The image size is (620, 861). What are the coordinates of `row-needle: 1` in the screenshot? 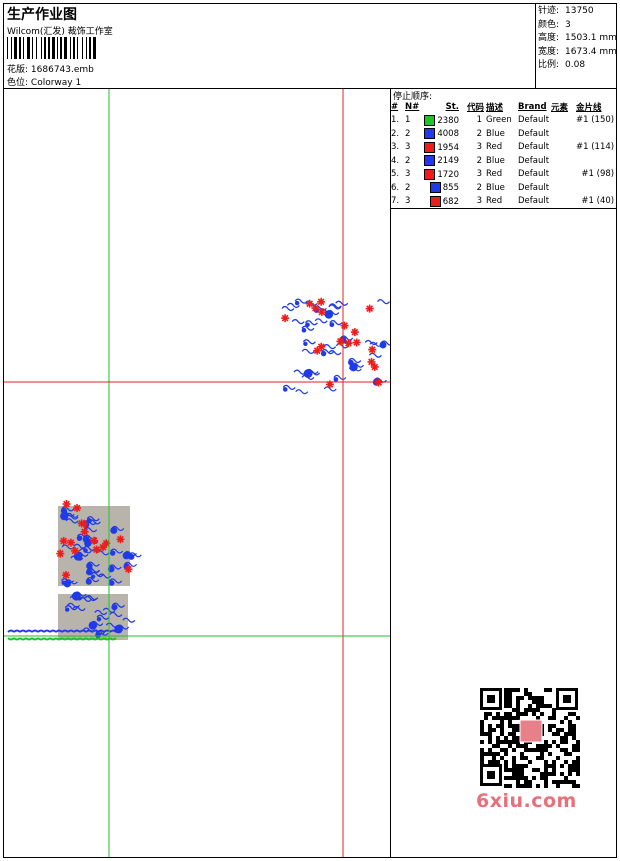 It's located at (408, 120).